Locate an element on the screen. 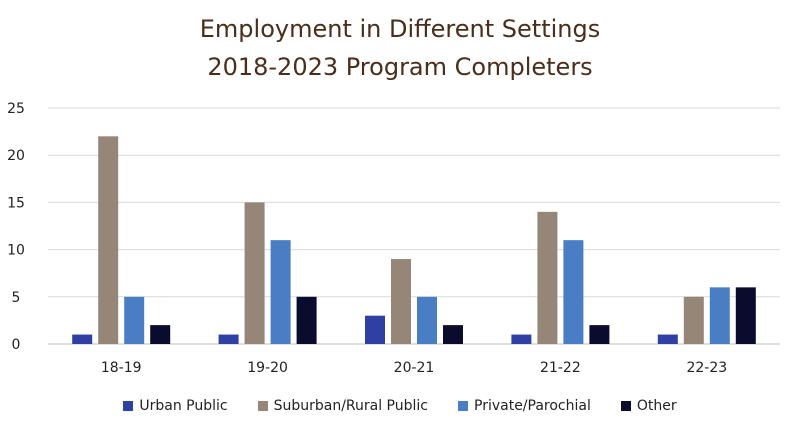  y-tick-label: 0 is located at coordinates (16, 345).